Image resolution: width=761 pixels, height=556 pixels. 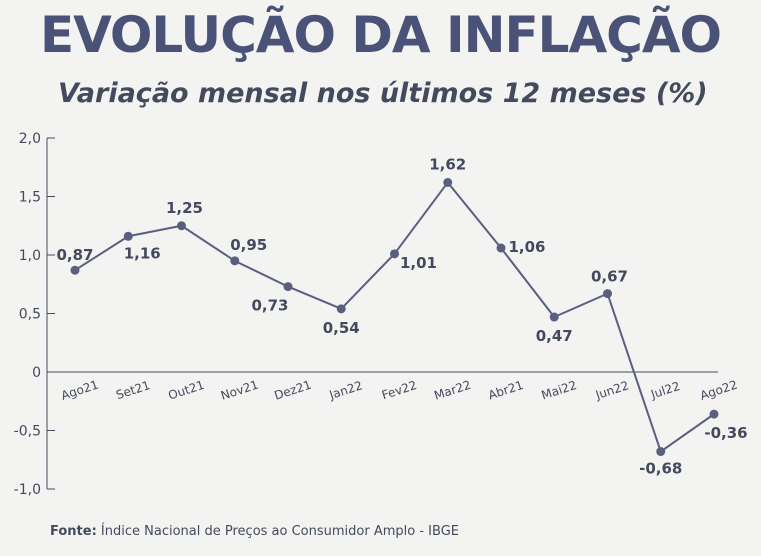 What do you see at coordinates (186, 390) in the screenshot?
I see `x-tick-label: Out21` at bounding box center [186, 390].